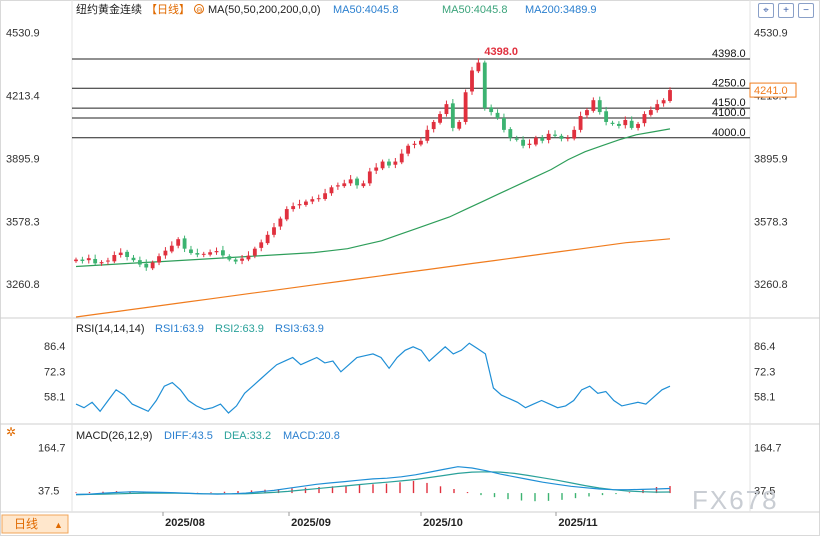  I want to click on price-tick-right: 4530.9, so click(771, 34).